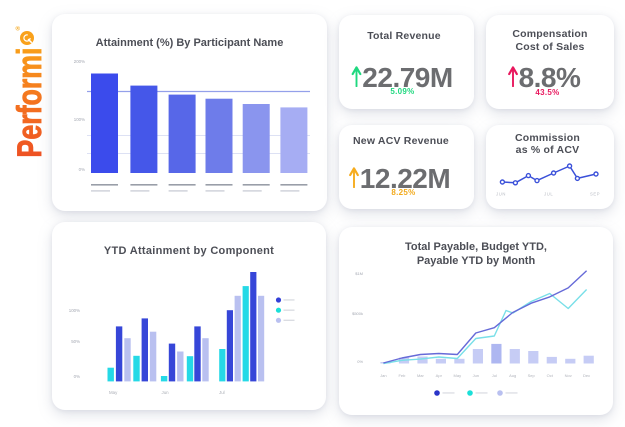  What do you see at coordinates (548, 194) in the screenshot?
I see `svg-text: JUL` at bounding box center [548, 194].